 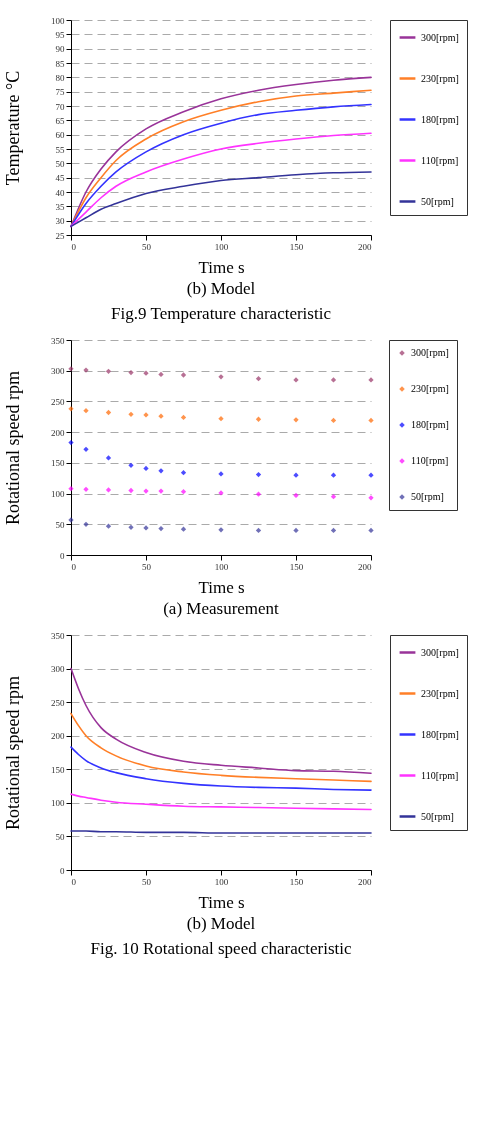 What do you see at coordinates (60, 92) in the screenshot?
I see `y-tick-label: 75` at bounding box center [60, 92].